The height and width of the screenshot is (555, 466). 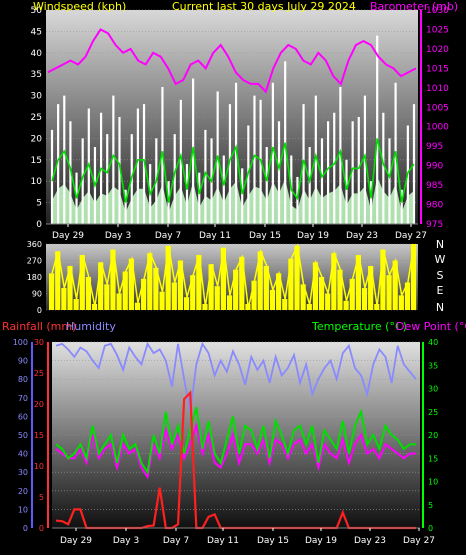 What do you see at coordinates (430, 505) in the screenshot?
I see `temperature-tick-label: 5` at bounding box center [430, 505].